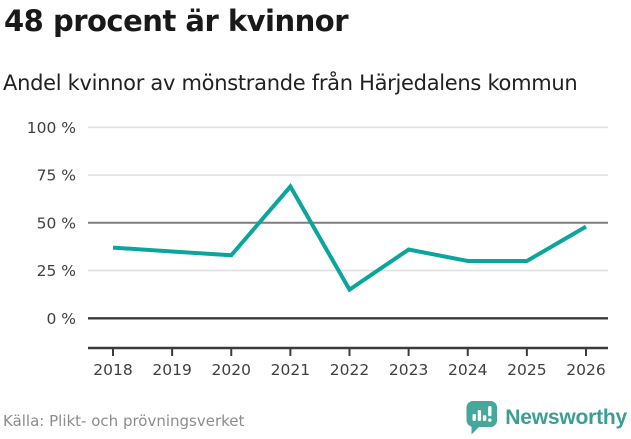 The image size is (631, 439). I want to click on y-axis-labels: 0 % 25 % 50 % 75 % 100 %, so click(51, 223).